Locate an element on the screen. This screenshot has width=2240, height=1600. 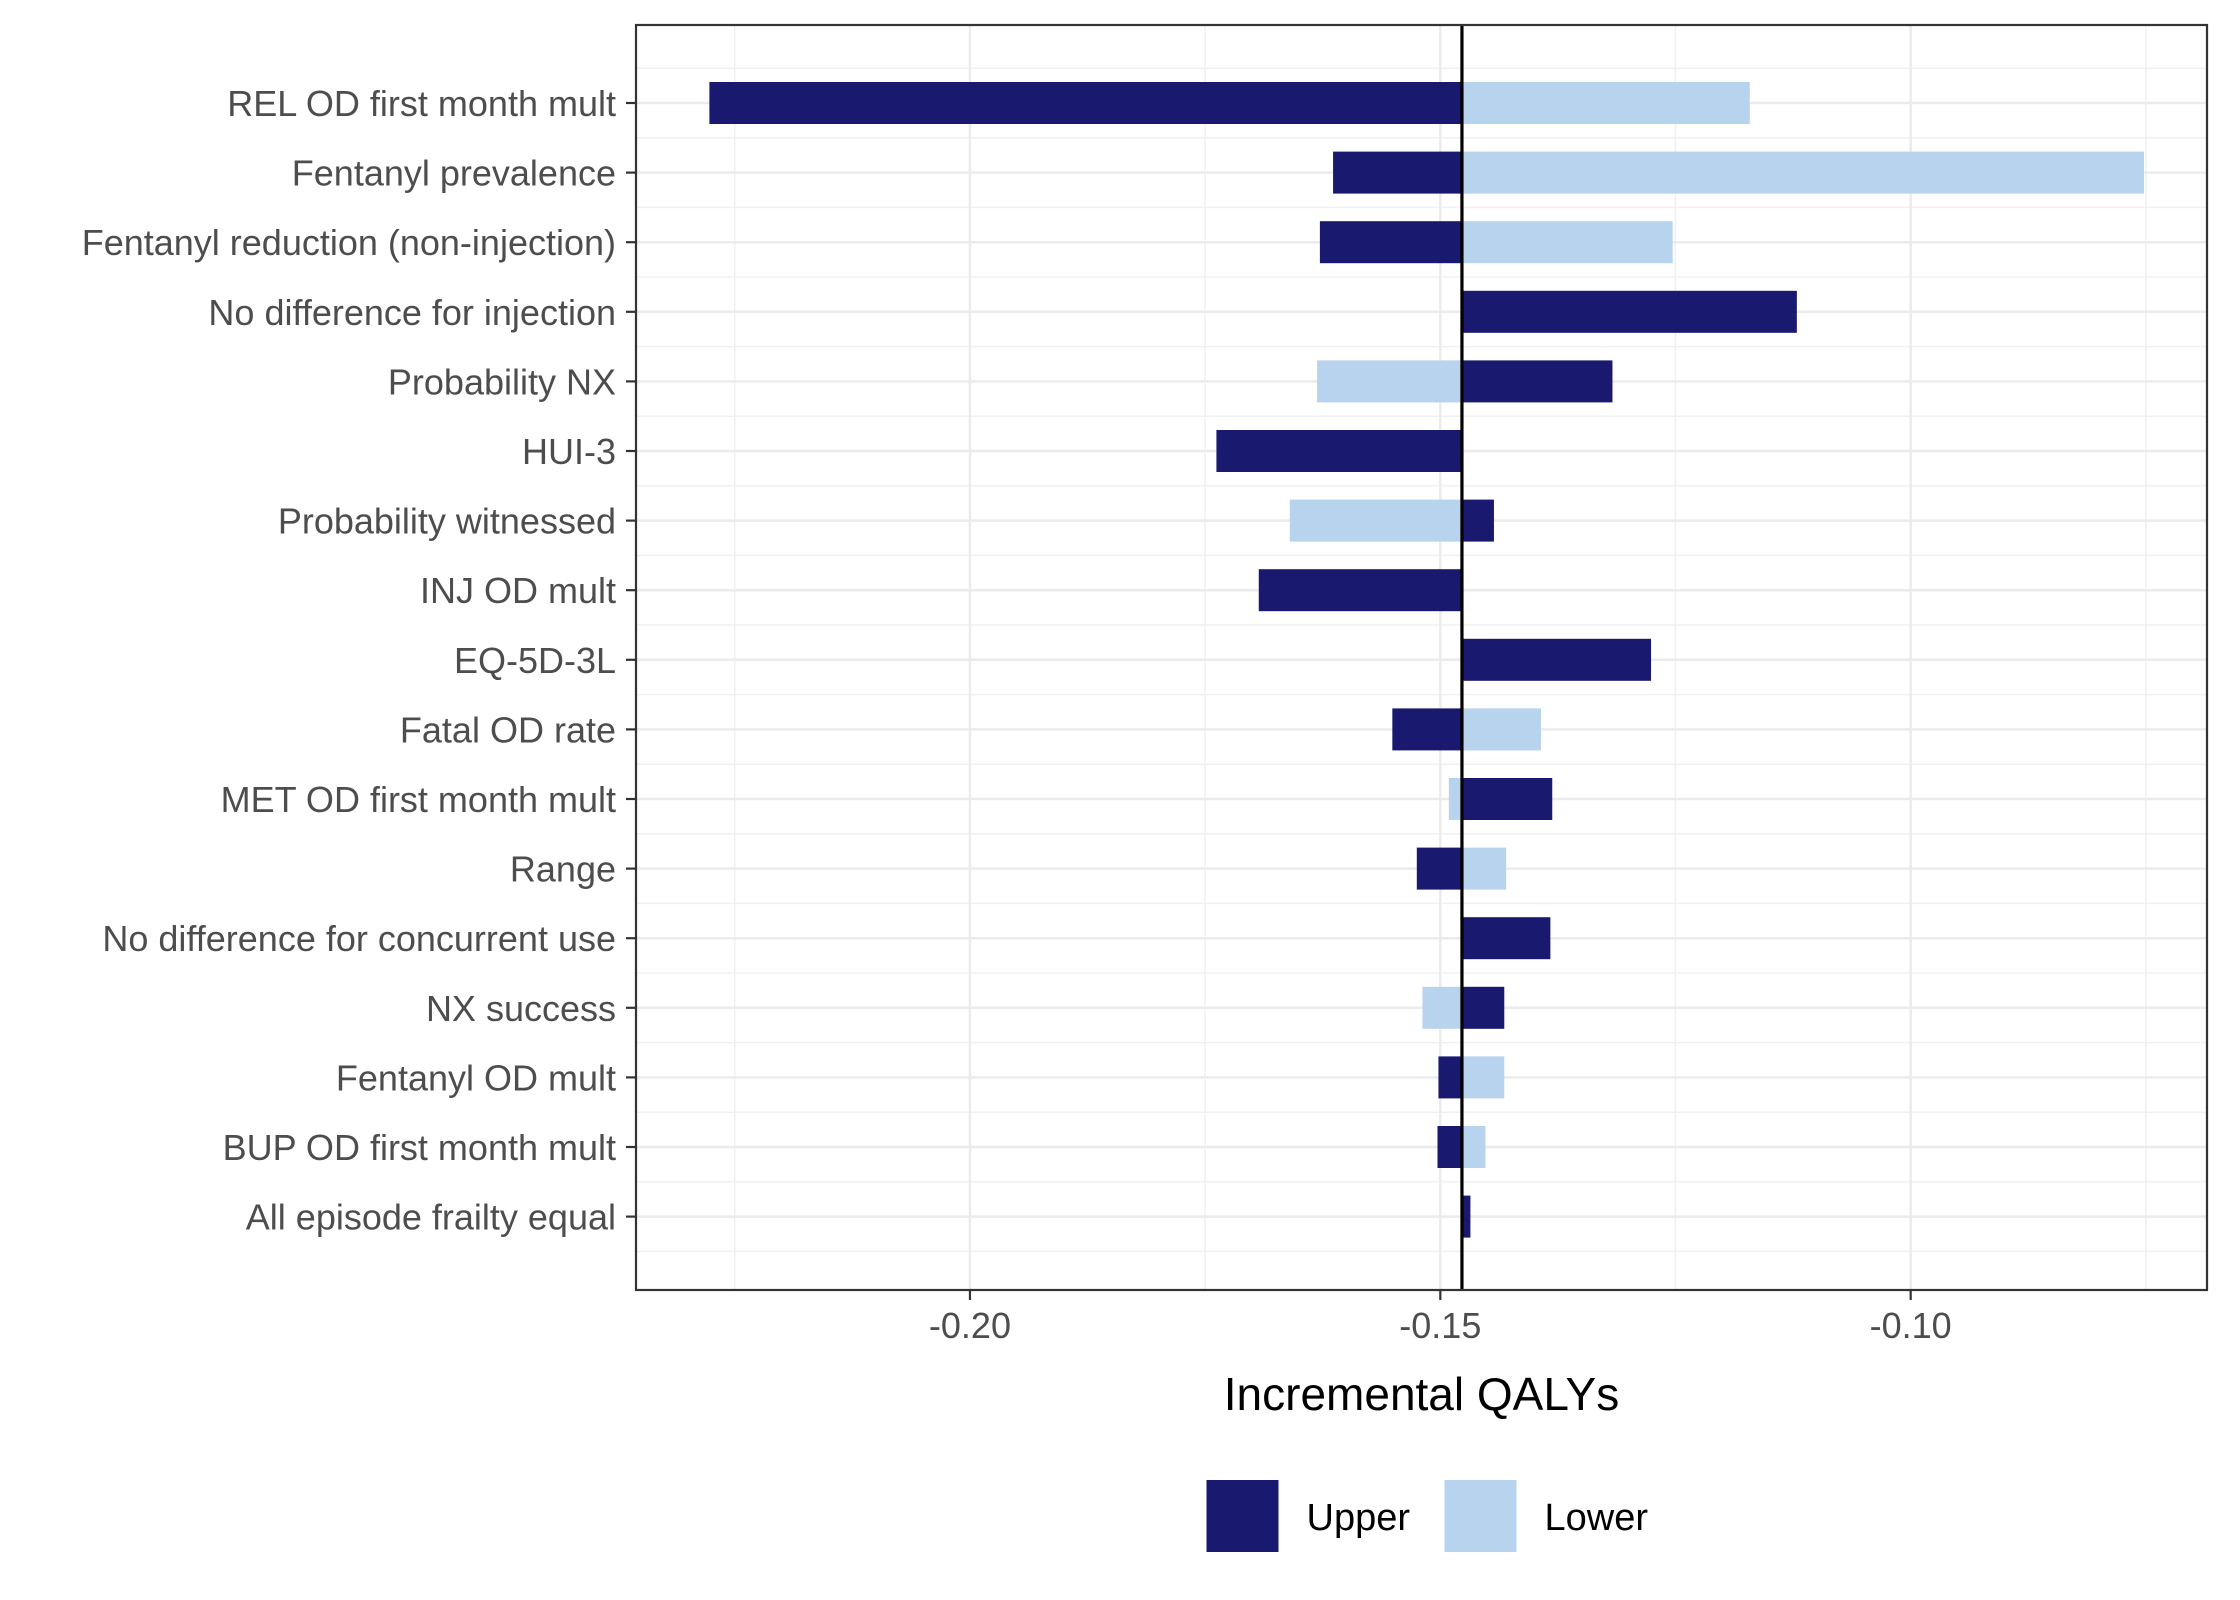
y-tick-label: EQ-5D-3L is located at coordinates (535, 660).